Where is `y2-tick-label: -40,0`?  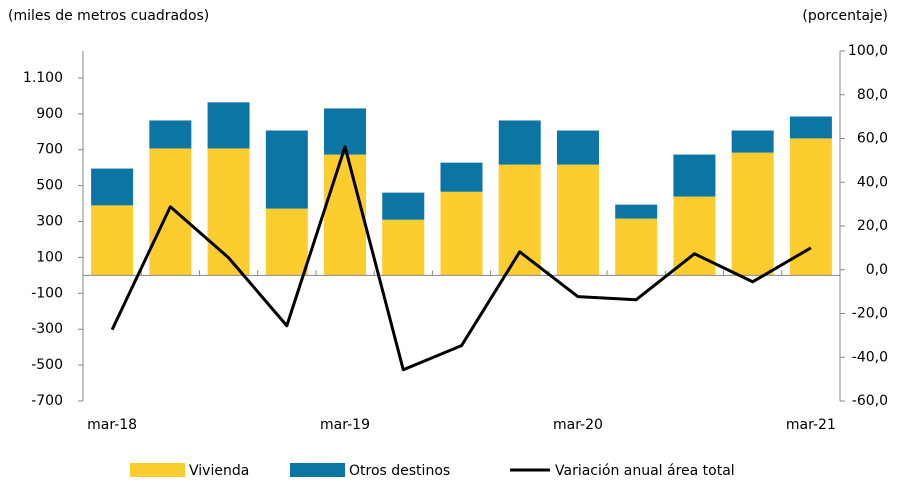
y2-tick-label: -40,0 is located at coordinates (870, 357).